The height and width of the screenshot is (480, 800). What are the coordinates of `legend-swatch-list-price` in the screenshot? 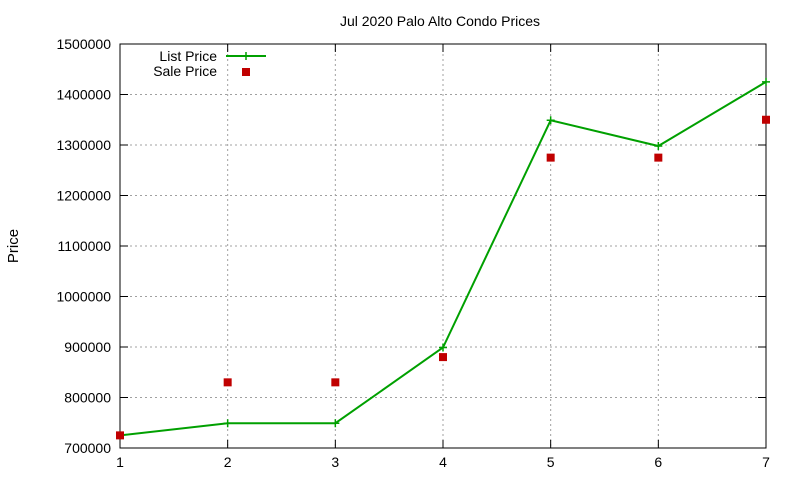 It's located at (246, 56).